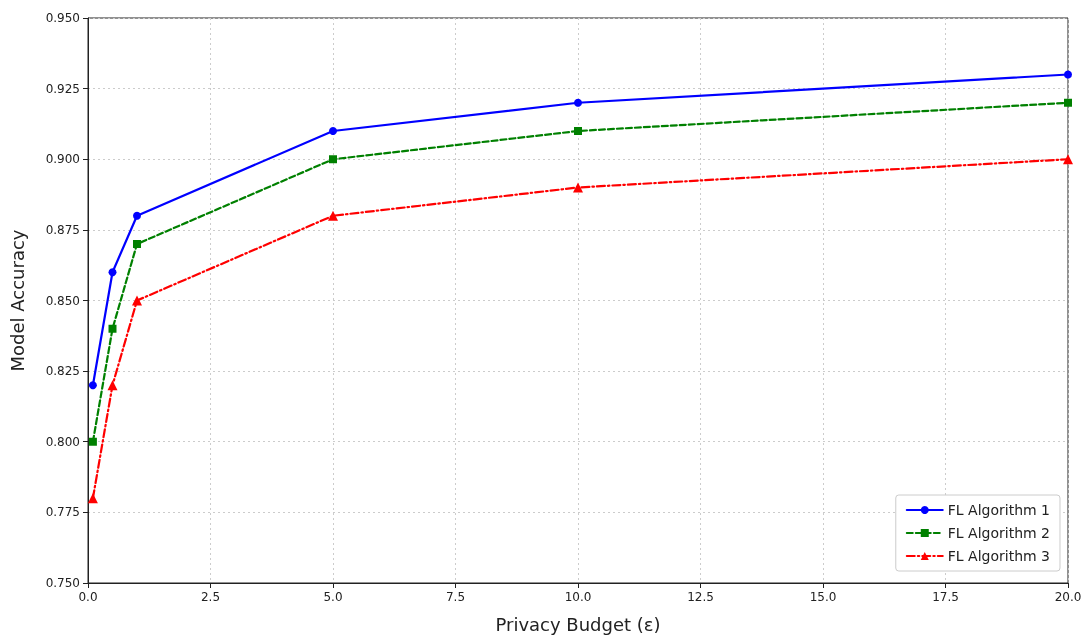  I want to click on y-tick-label: 0.800, so click(62, 441).